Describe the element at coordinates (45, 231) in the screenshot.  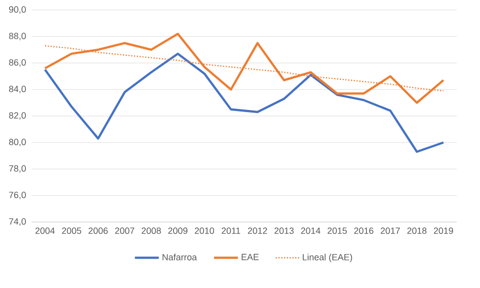
I see `x-tick-label: 2004` at that location.